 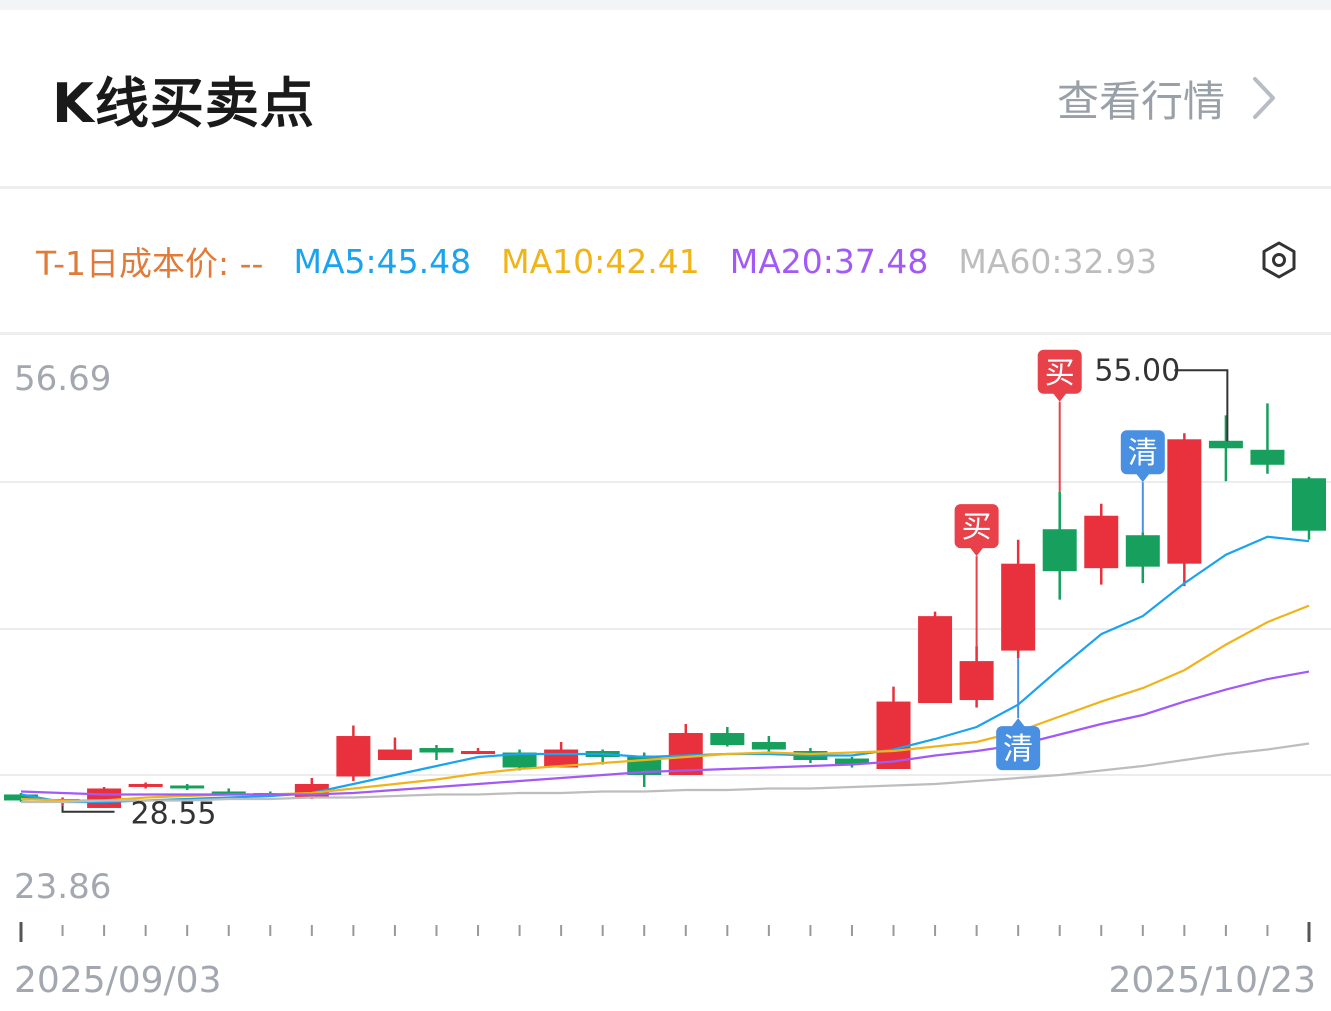 What do you see at coordinates (1201, 405) in the screenshot?
I see `max-marker-line` at bounding box center [1201, 405].